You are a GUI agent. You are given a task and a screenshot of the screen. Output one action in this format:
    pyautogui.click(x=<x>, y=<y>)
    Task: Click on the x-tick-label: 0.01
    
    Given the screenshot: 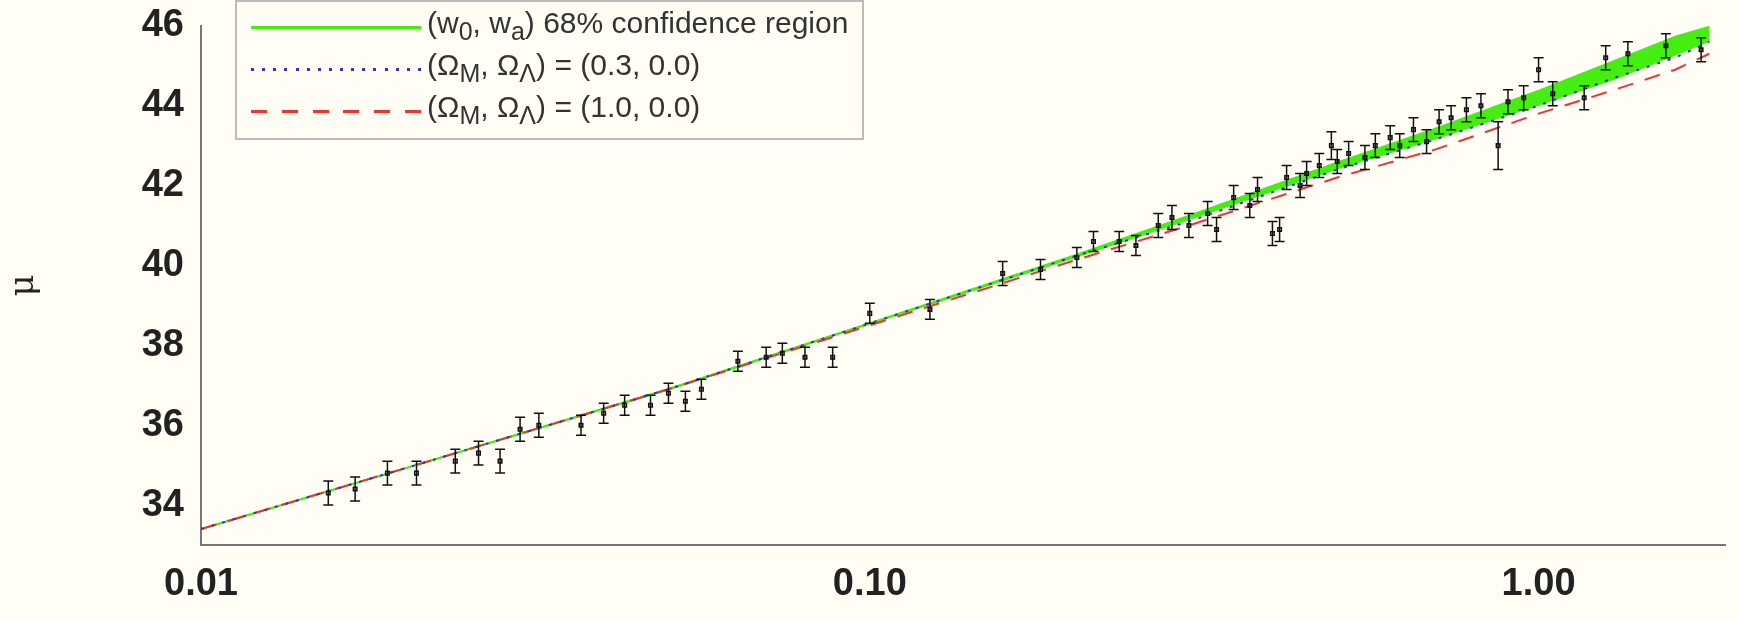 What is the action you would take?
    pyautogui.click(x=201, y=582)
    